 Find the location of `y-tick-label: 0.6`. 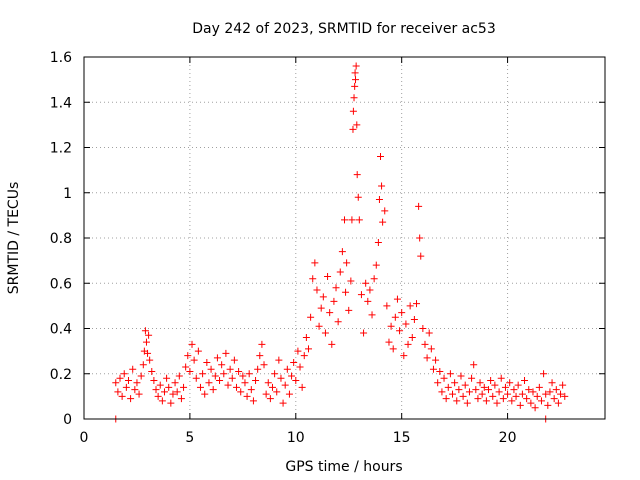

y-tick-label: 0.6 is located at coordinates (61, 284).